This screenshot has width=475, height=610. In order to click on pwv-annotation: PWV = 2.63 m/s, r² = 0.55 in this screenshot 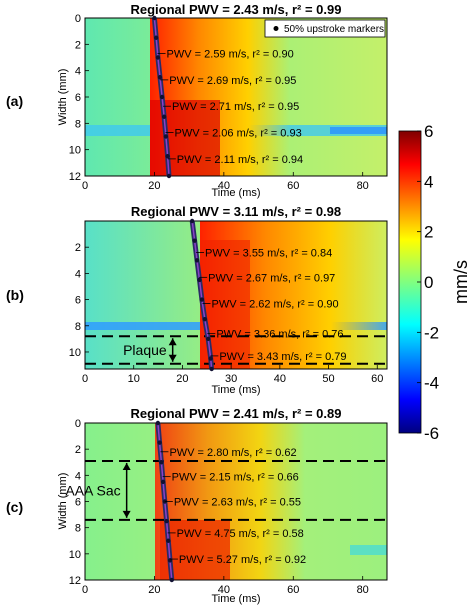, I will do `click(237, 503)`.